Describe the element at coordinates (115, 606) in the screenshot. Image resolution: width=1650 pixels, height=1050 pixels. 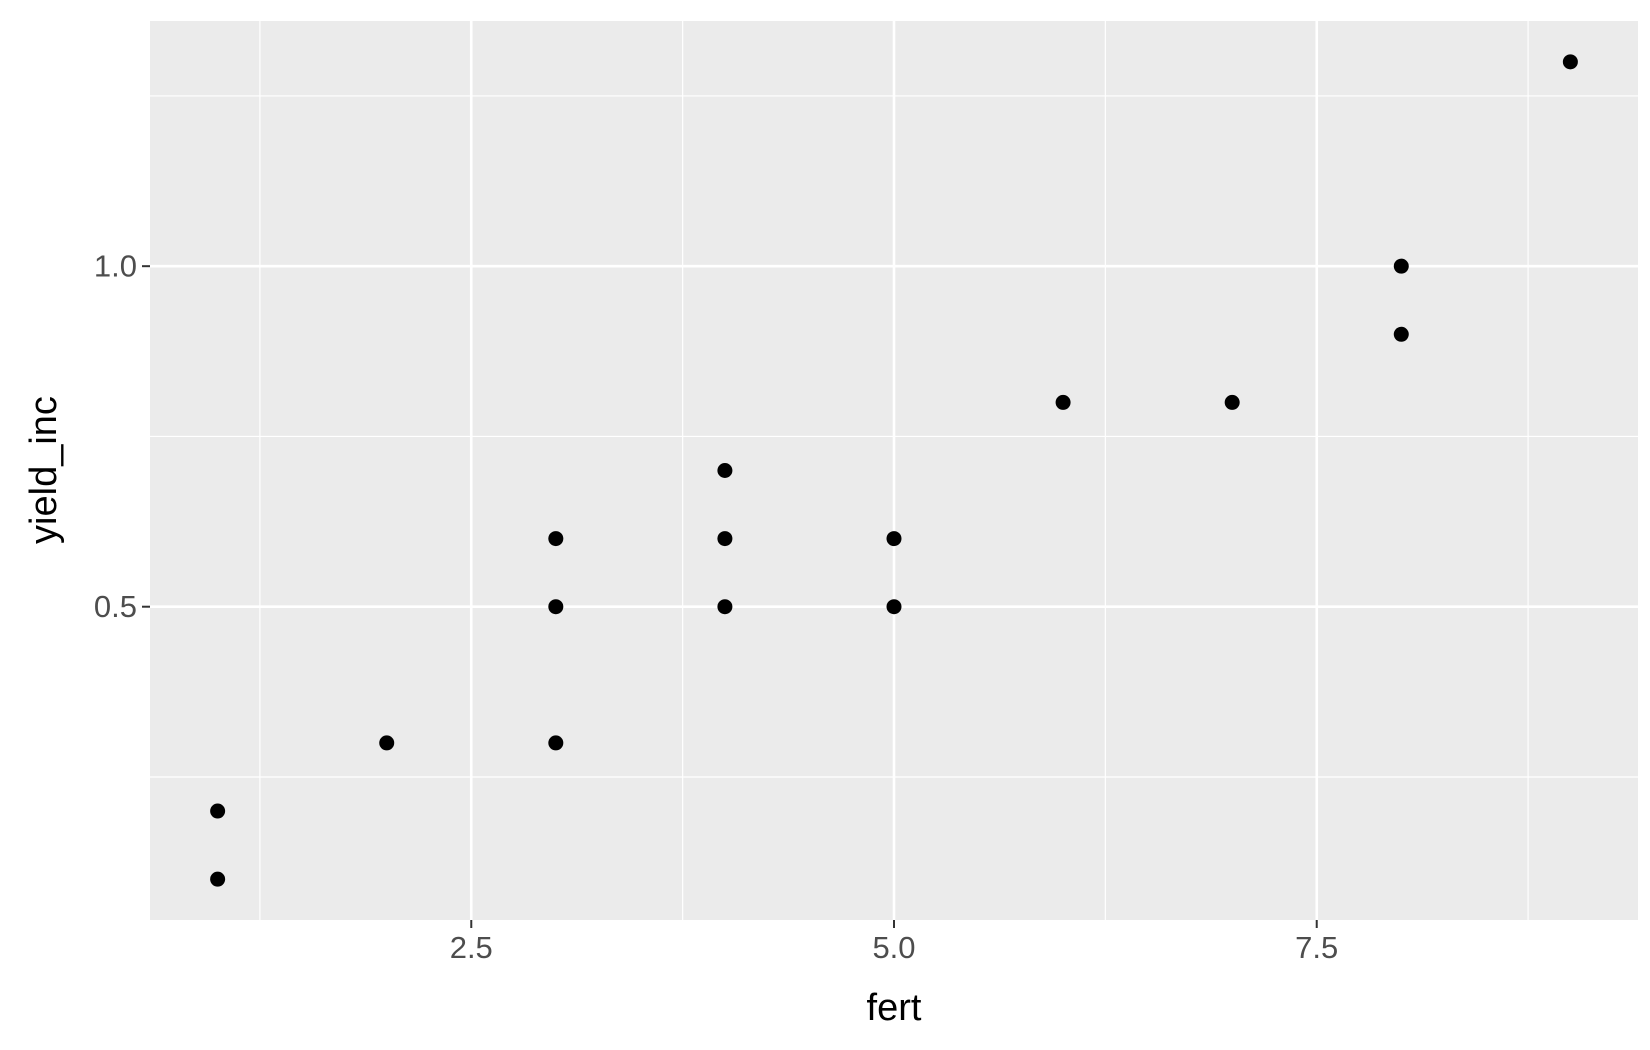
I see `y-tick-label: 0.5` at that location.